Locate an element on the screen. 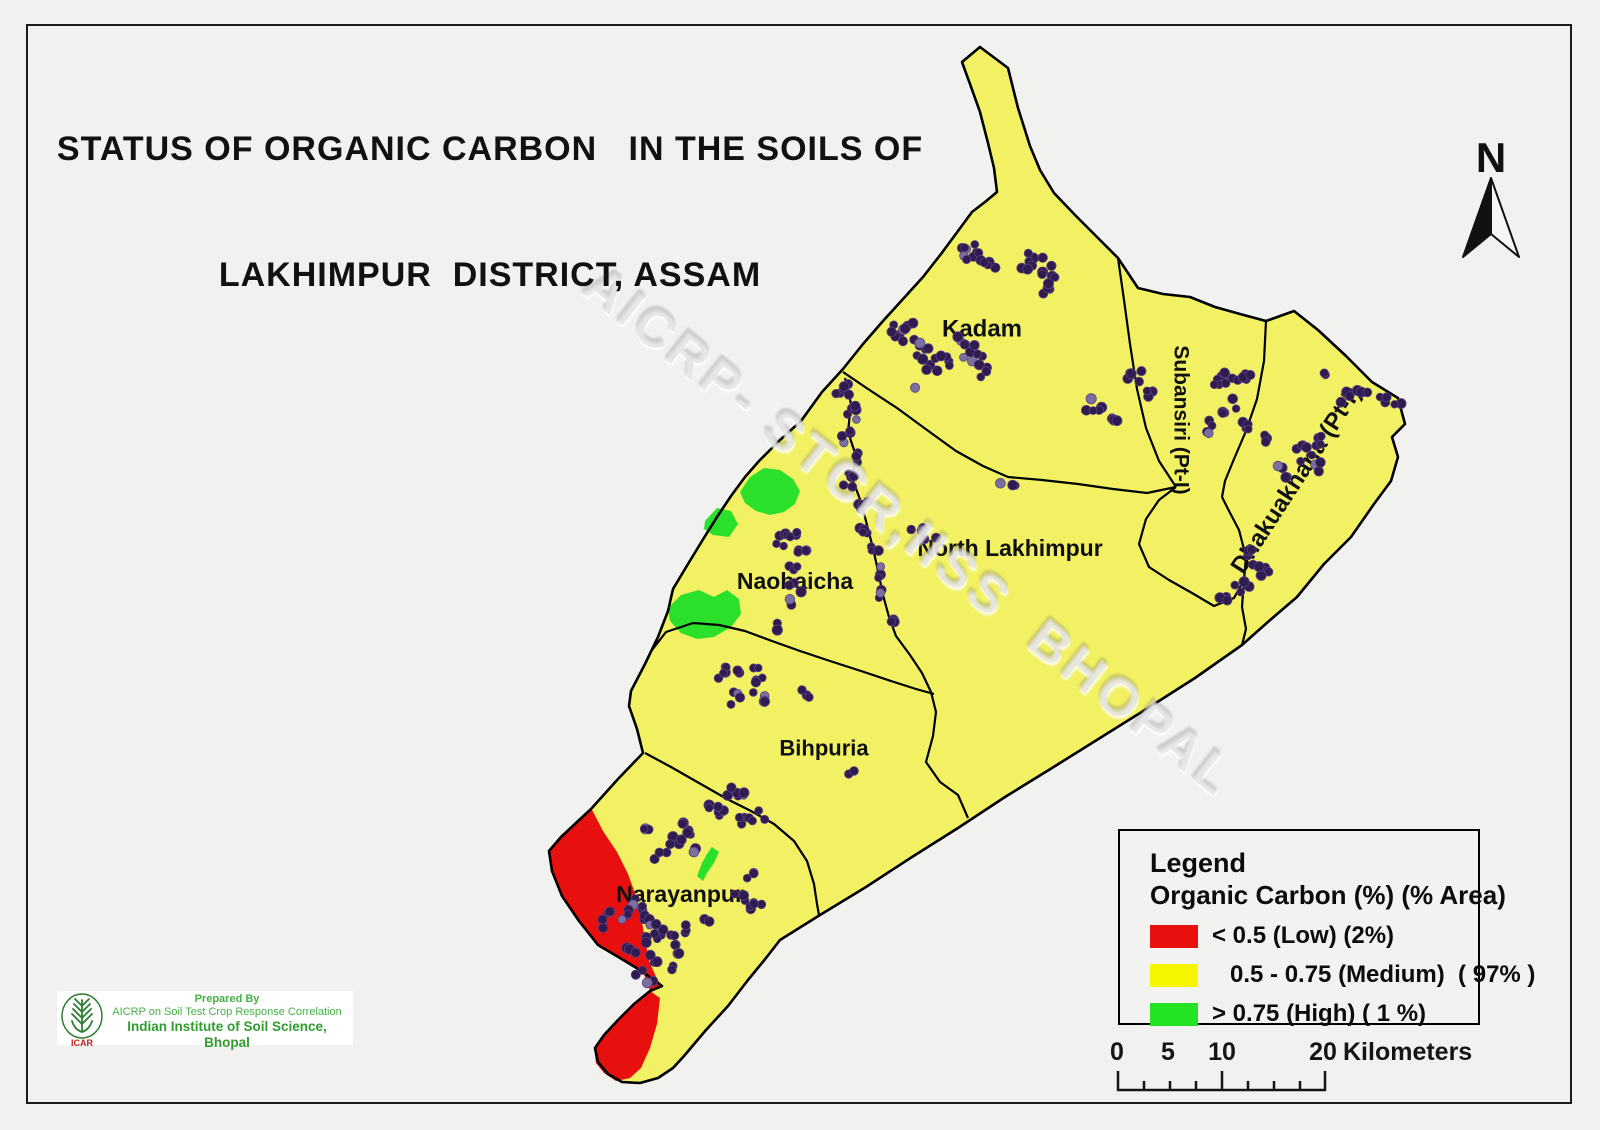 Image resolution: width=1600 pixels, height=1130 pixels. north-arrow-left-half is located at coordinates (1477, 217).